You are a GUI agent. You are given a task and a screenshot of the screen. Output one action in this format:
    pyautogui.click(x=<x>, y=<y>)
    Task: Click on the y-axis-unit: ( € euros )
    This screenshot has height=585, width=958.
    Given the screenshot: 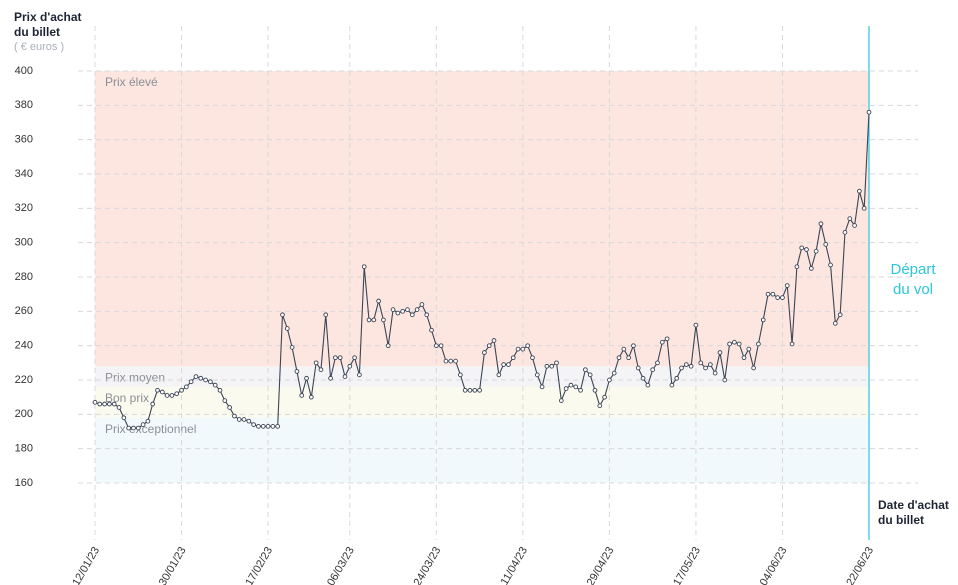 What is the action you would take?
    pyautogui.click(x=39, y=47)
    